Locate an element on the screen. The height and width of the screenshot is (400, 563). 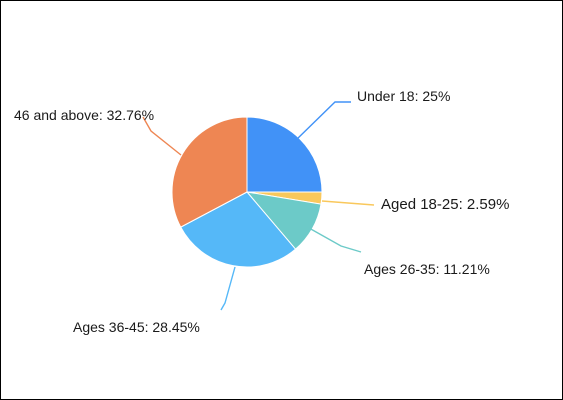
pie-slices is located at coordinates (247, 192).